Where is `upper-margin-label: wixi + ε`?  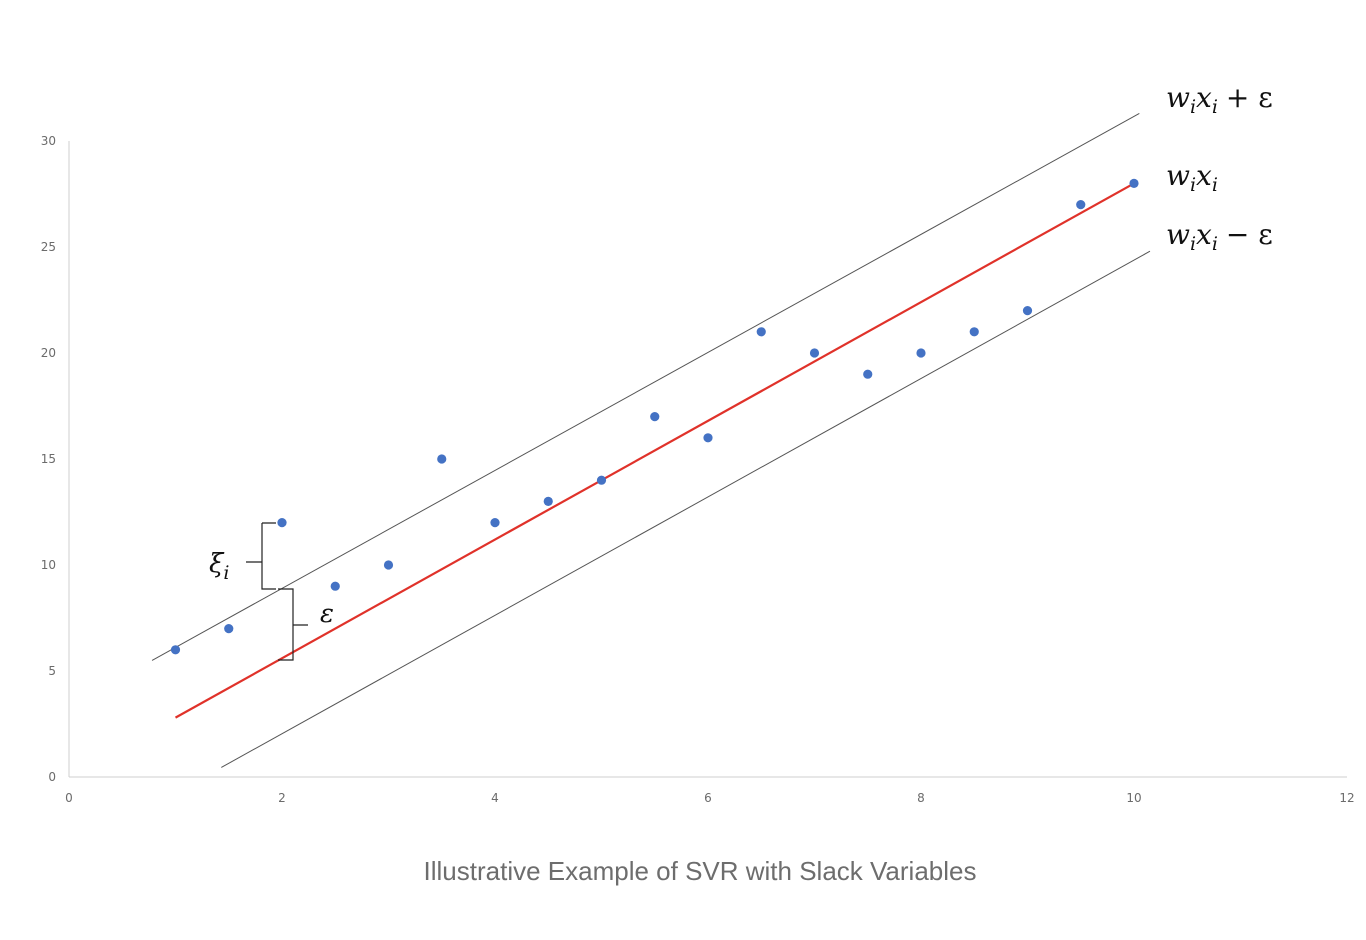
upper-margin-label: wixi + ε is located at coordinates (1219, 99).